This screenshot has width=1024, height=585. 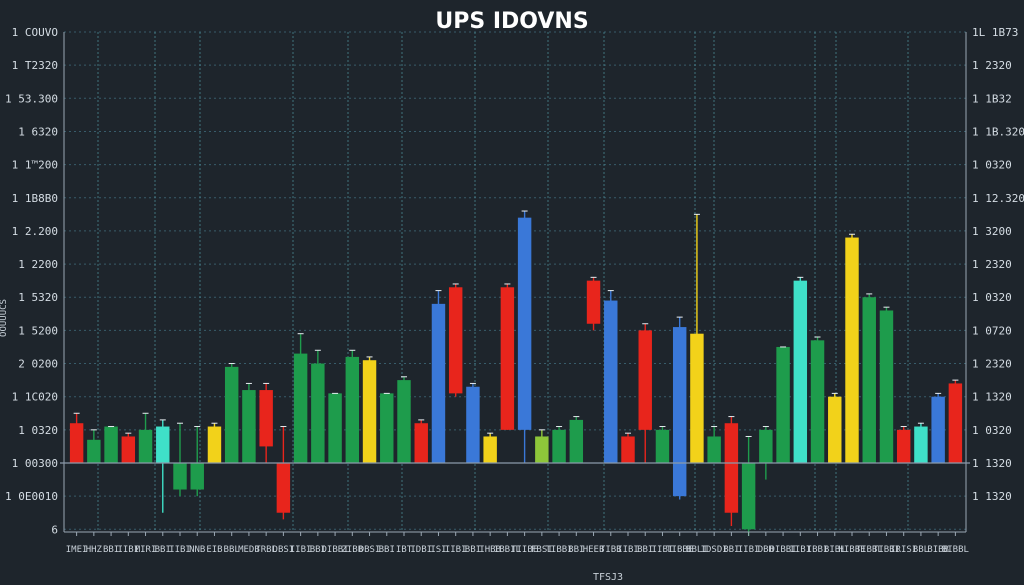 What do you see at coordinates (903, 550) in the screenshot?
I see `x-tick-label: IRISI` at bounding box center [903, 550].